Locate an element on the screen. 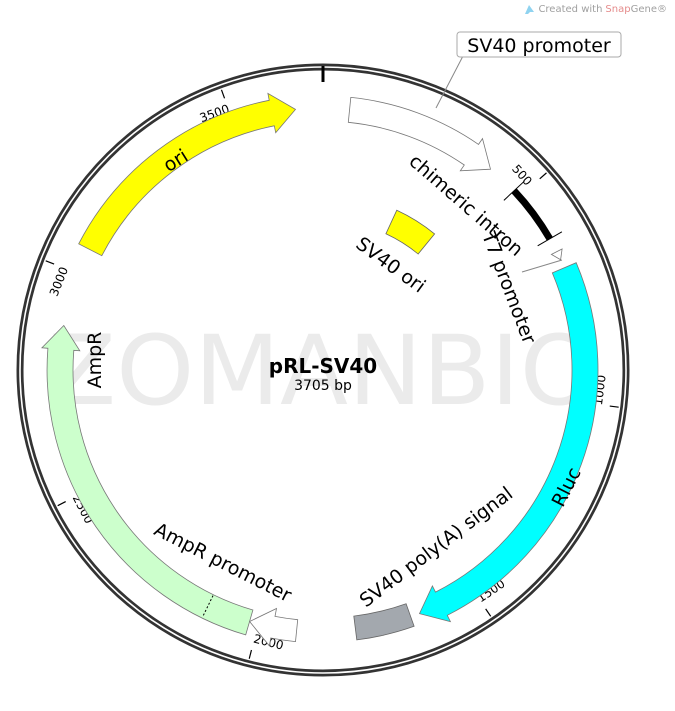 The image size is (675, 711). sv40-ori-feature is located at coordinates (410, 232).